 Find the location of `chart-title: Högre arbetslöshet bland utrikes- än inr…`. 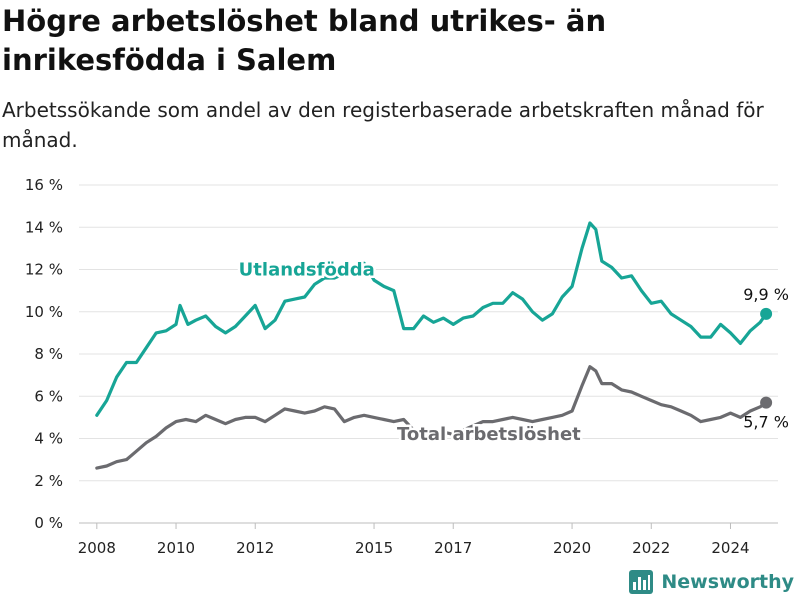

chart-title: Högre arbetslöshet bland utrikes- än inr… is located at coordinates (304, 40).